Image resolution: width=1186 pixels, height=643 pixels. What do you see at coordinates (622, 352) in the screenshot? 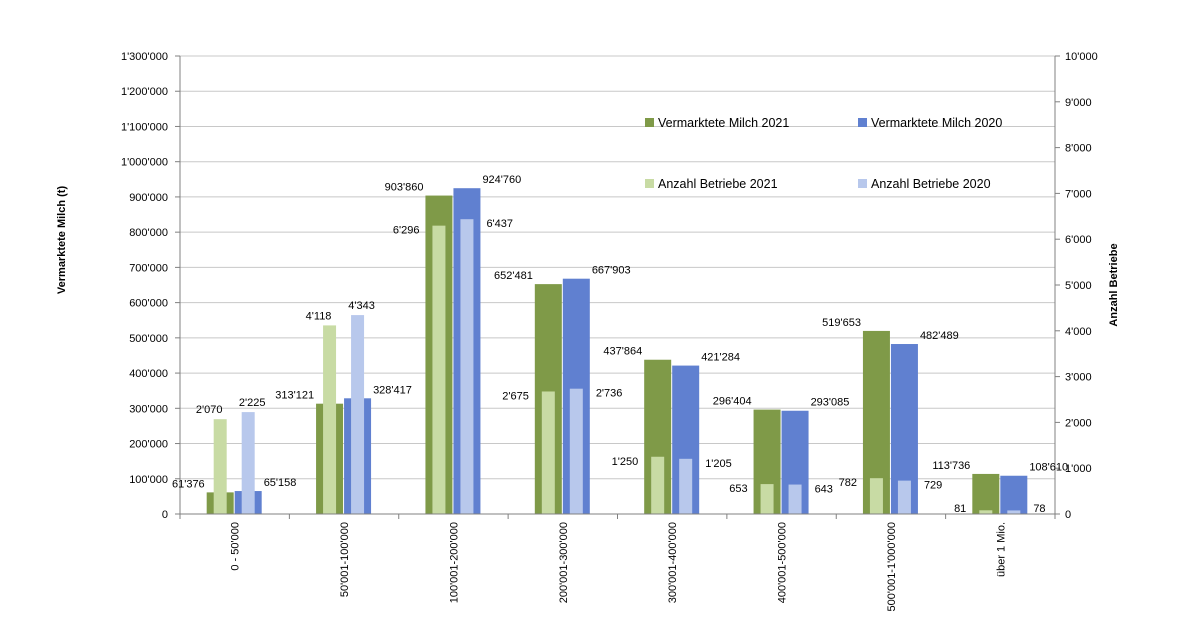
I see `data-label-milk-2021: 437'864` at bounding box center [622, 352].